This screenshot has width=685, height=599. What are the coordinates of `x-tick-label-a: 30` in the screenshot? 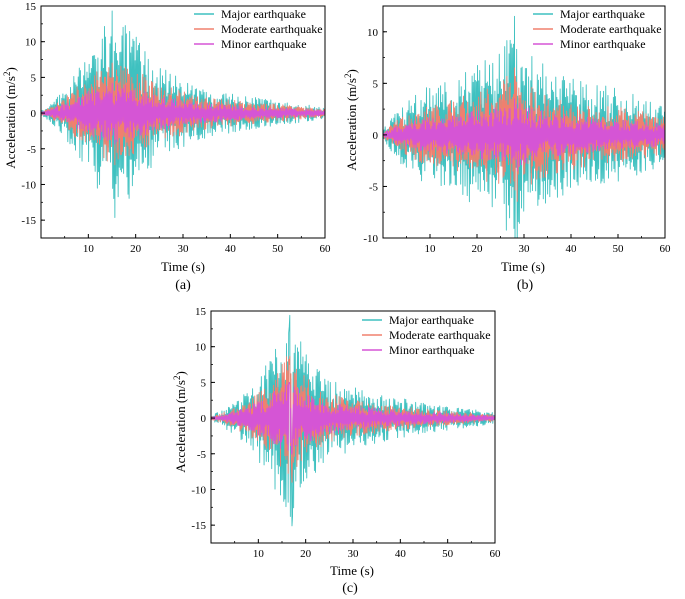 It's located at (184, 249).